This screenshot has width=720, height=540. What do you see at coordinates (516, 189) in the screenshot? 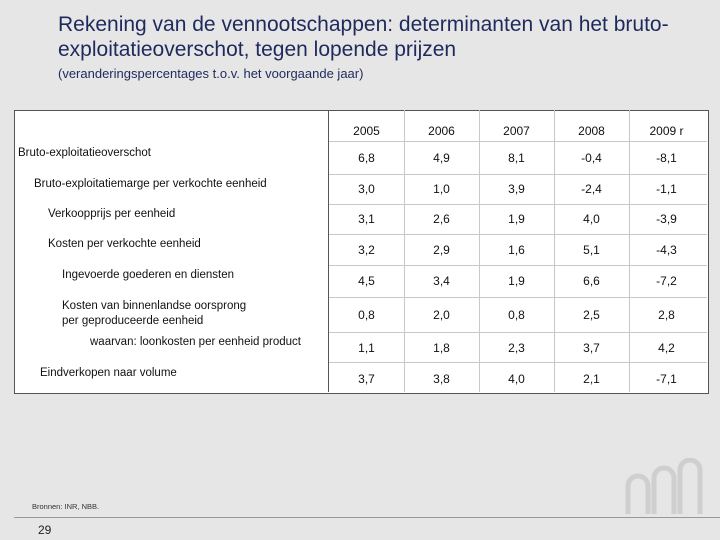
I see `table-cell: 3,9` at bounding box center [516, 189].